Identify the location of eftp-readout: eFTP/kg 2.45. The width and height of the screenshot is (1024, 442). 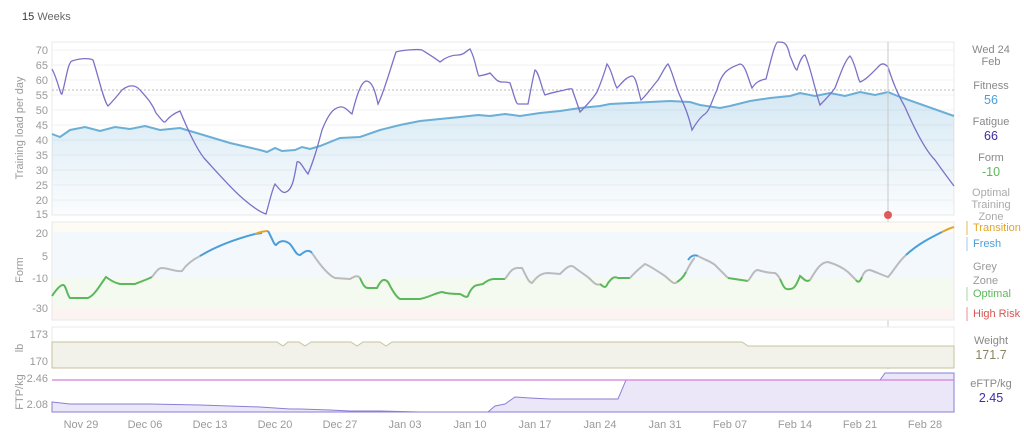
(991, 391).